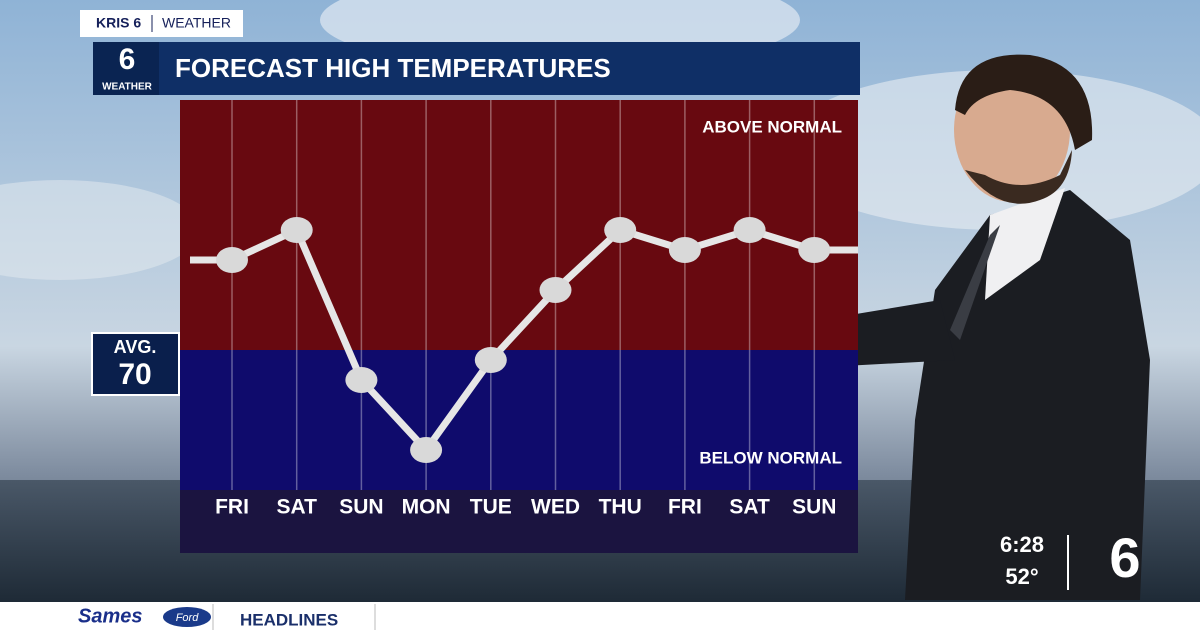  I want to click on title-bar, so click(476, 68).